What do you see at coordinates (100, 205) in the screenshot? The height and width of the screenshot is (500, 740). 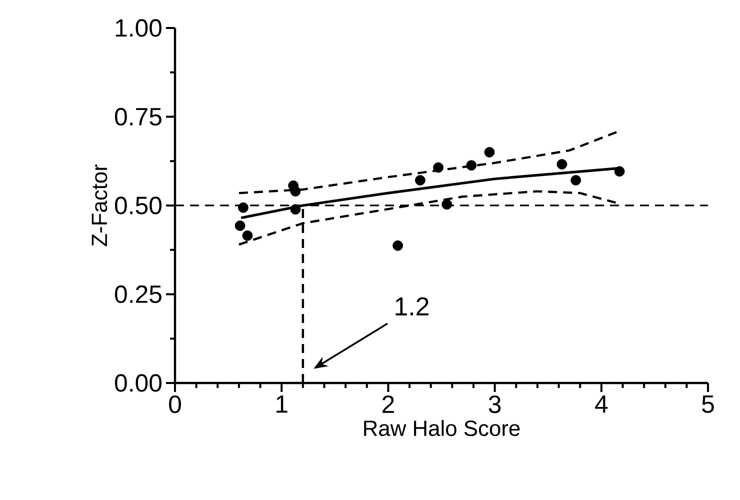 I see `y-axis-title: Z-Factor` at bounding box center [100, 205].